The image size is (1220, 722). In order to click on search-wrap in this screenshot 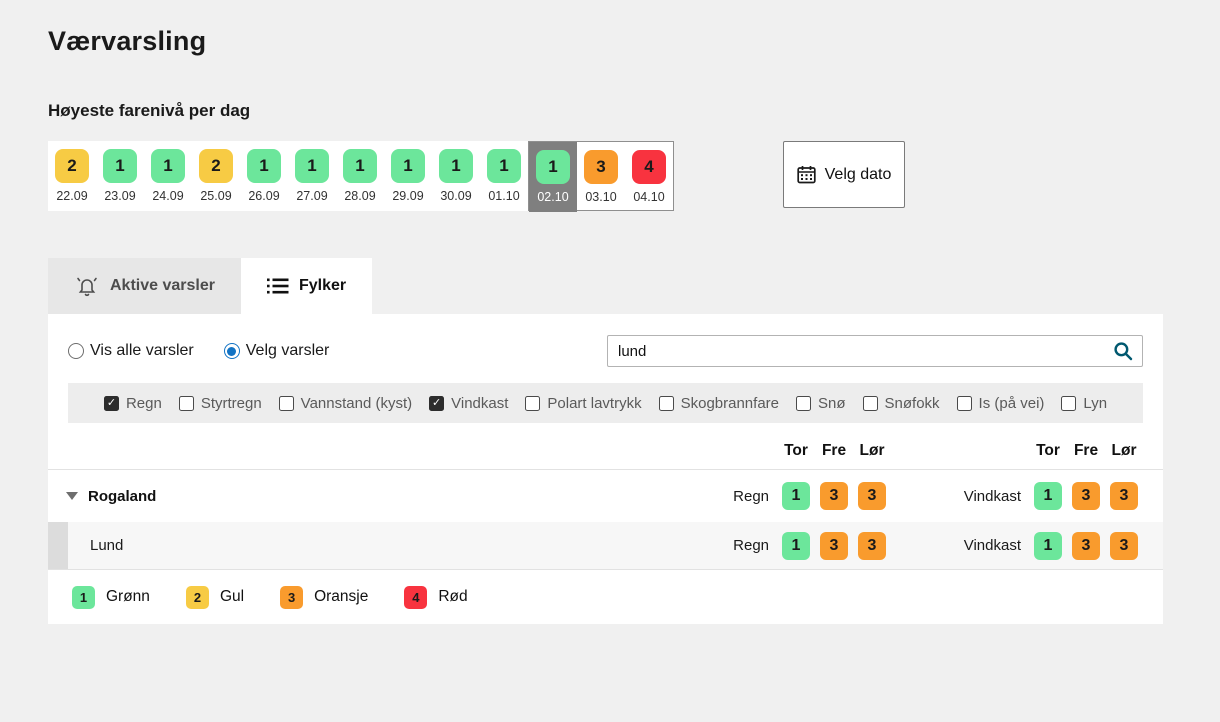, I will do `click(875, 351)`.